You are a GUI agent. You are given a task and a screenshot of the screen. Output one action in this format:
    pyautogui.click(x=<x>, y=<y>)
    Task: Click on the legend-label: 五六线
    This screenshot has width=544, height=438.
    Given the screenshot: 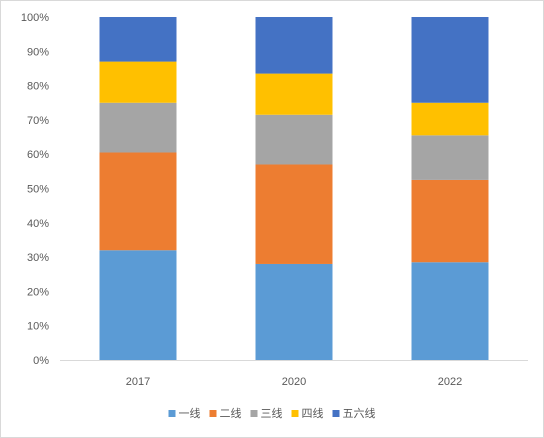 What is the action you would take?
    pyautogui.click(x=359, y=413)
    